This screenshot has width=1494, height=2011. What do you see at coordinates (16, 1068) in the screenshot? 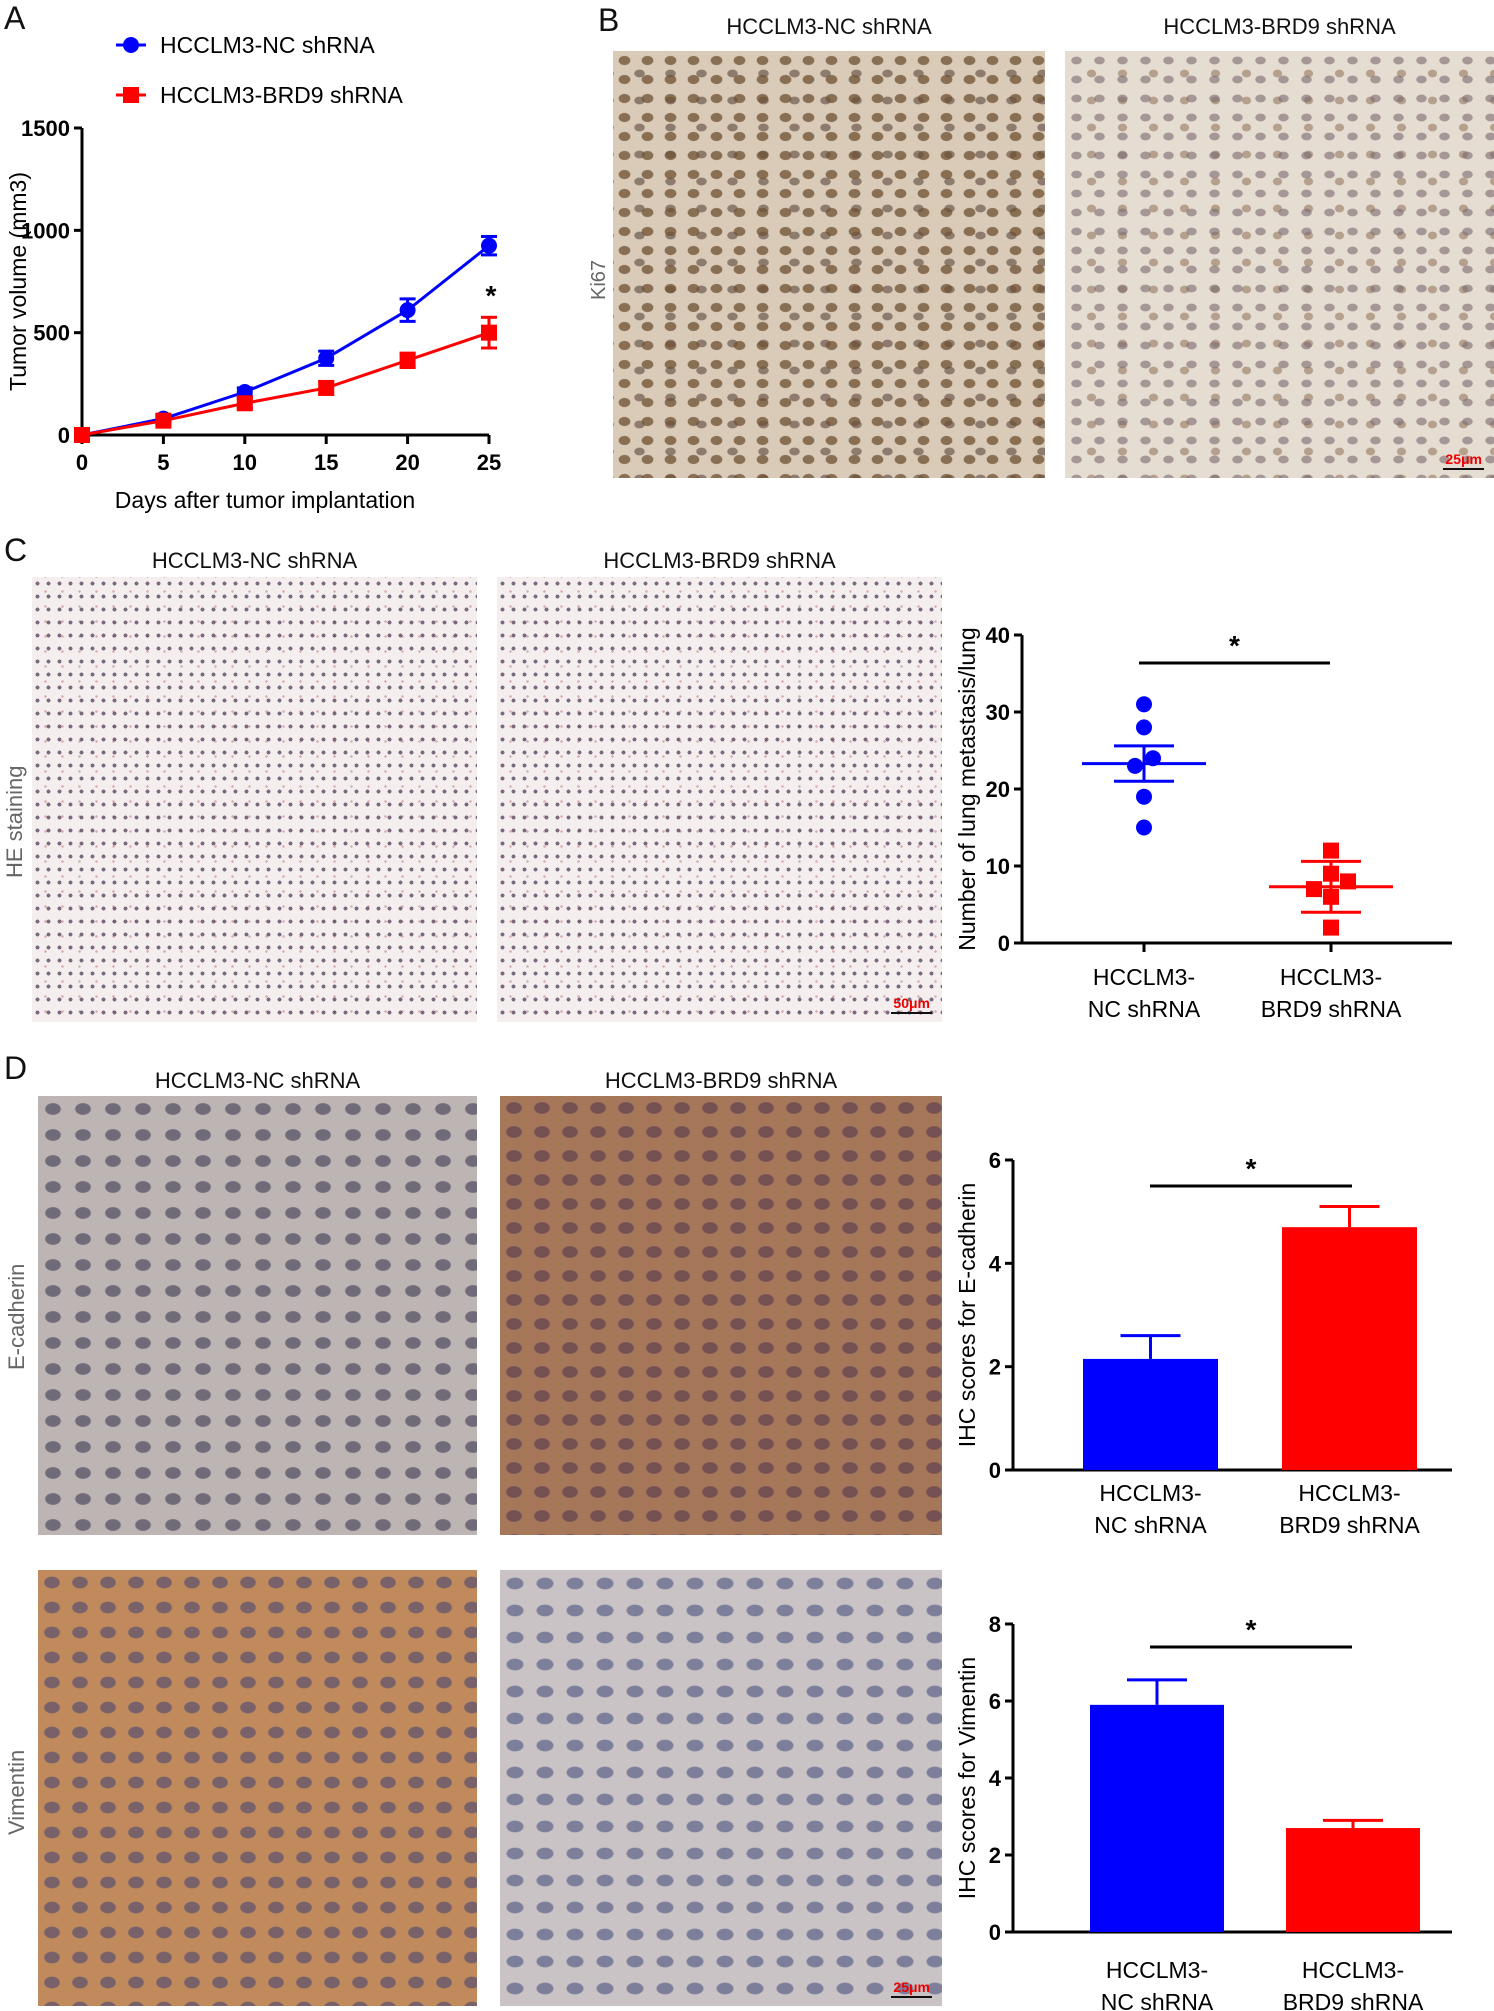
I see `panel-letter-d: D` at bounding box center [16, 1068].